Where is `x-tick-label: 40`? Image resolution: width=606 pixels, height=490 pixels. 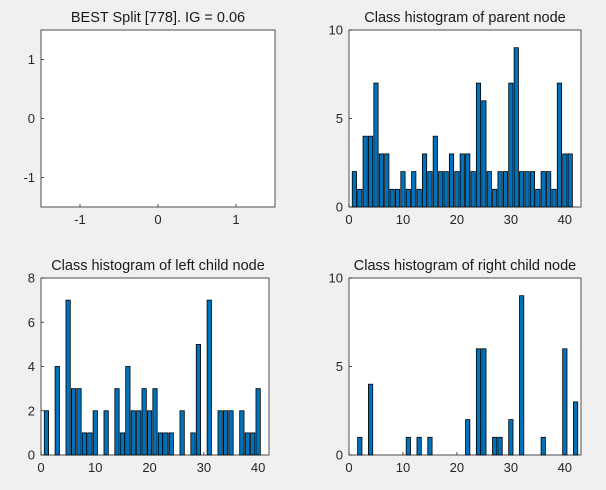 x-tick-label: 40 is located at coordinates (258, 467).